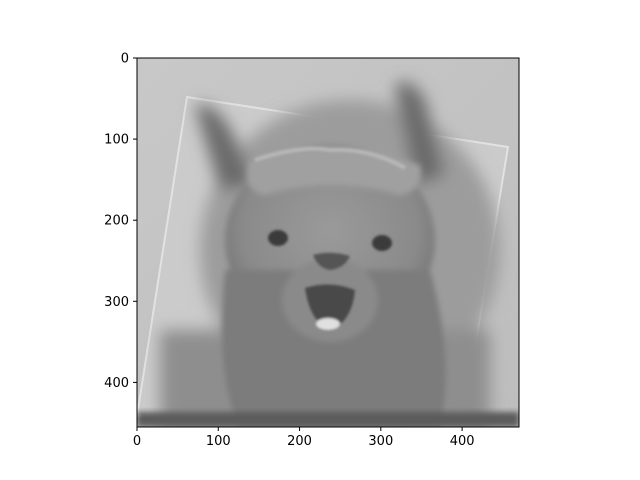 The image size is (640, 480). I want to click on y-axis-ticks: 0 100 200 300 400, so click(120, 221).